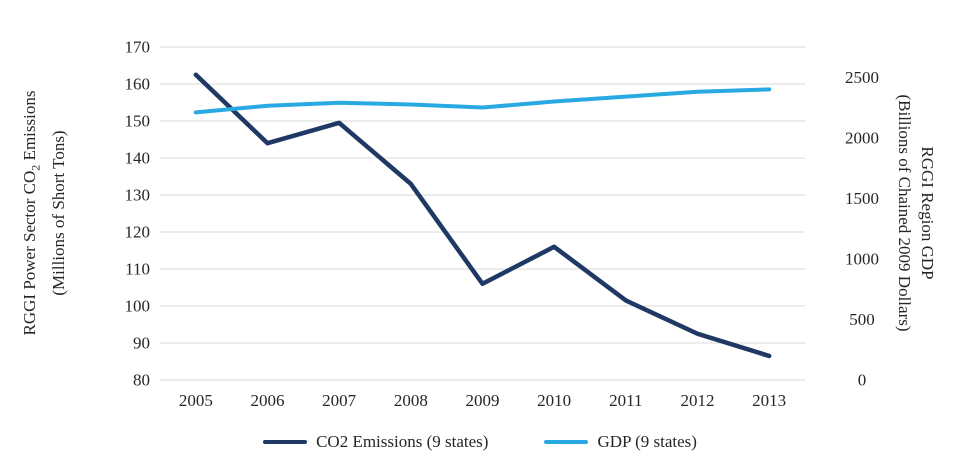 The height and width of the screenshot is (475, 960). I want to click on x-axis-tick-label: 2012, so click(698, 400).